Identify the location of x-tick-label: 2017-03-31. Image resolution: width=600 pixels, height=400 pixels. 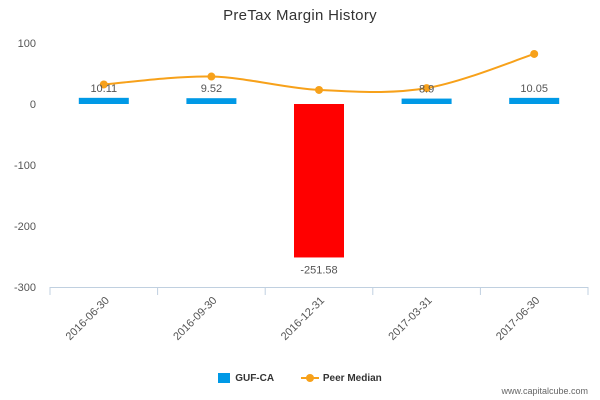
(410, 319).